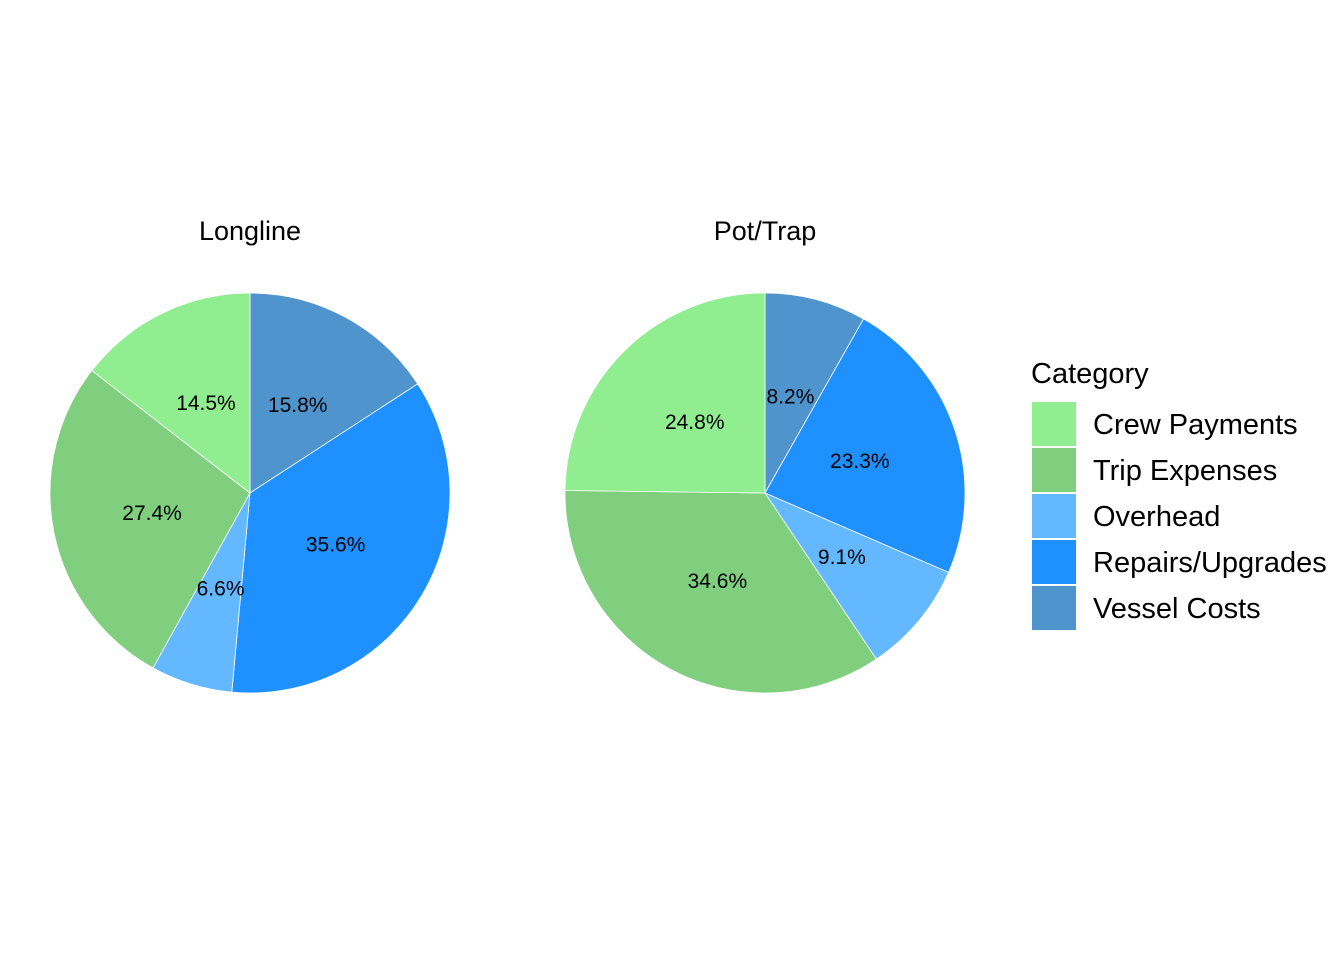 The width and height of the screenshot is (1344, 965). I want to click on slice-label: 6.6%, so click(221, 589).